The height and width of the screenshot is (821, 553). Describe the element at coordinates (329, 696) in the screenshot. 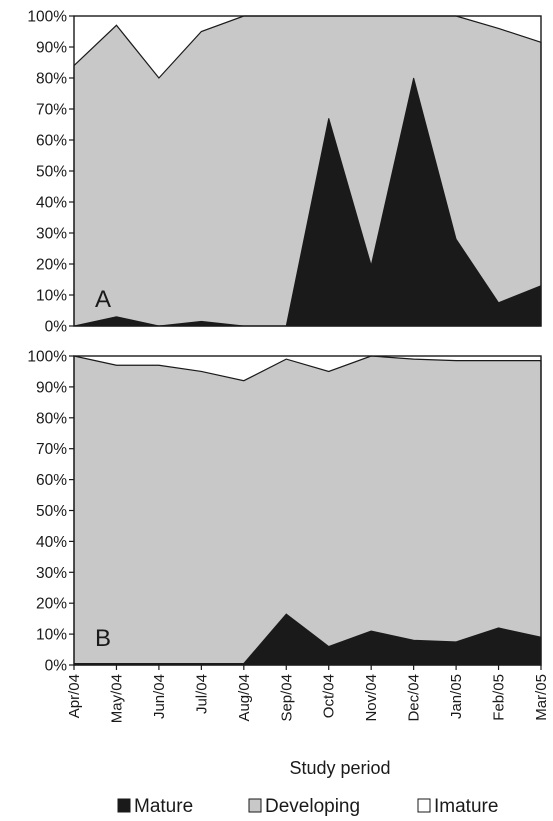

I see `x-tick-label: Oct/04` at that location.